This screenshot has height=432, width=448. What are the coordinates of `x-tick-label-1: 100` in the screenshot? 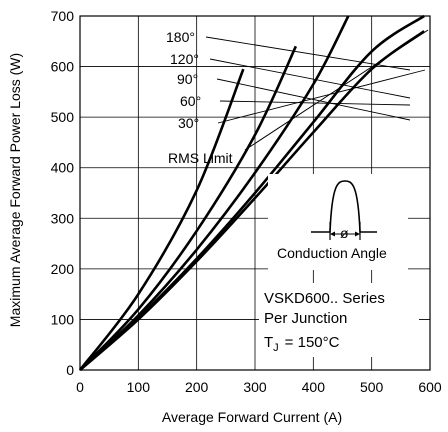 It's located at (139, 387).